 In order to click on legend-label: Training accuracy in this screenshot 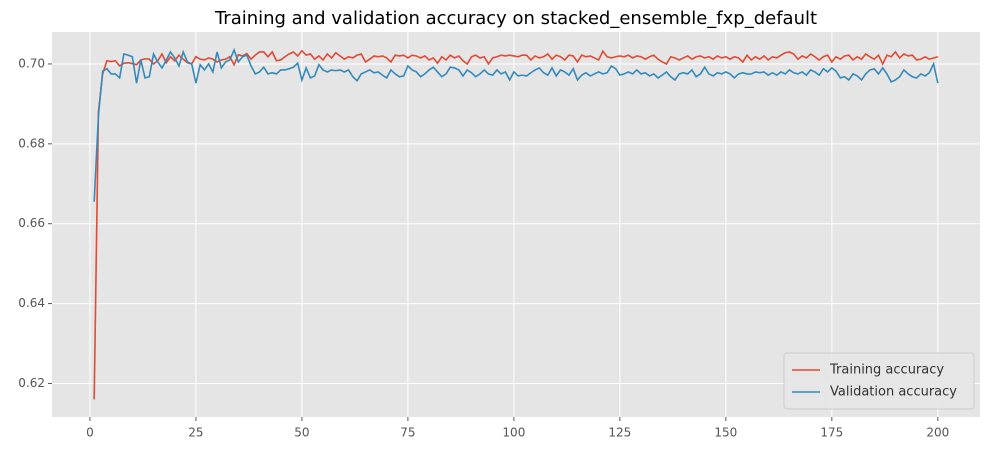, I will do `click(886, 370)`.